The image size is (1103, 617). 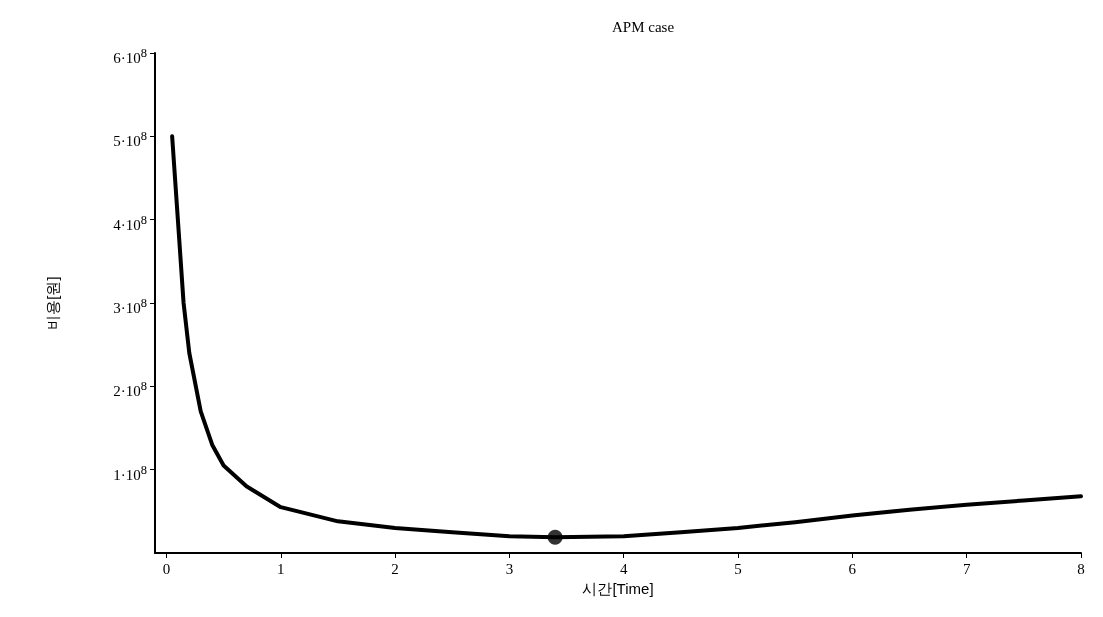 What do you see at coordinates (1081, 568) in the screenshot?
I see `x-tick-label: 8` at bounding box center [1081, 568].